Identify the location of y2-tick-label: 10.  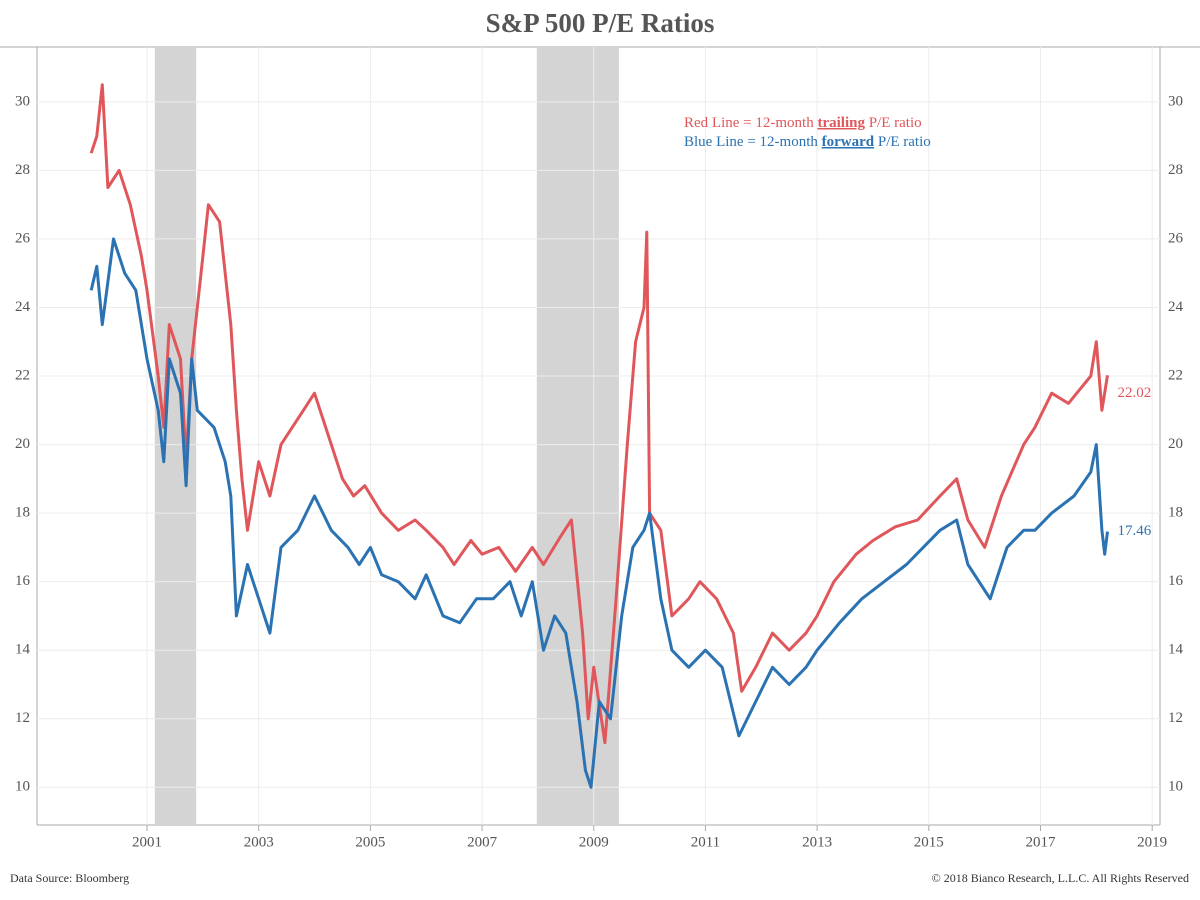
(1175, 787).